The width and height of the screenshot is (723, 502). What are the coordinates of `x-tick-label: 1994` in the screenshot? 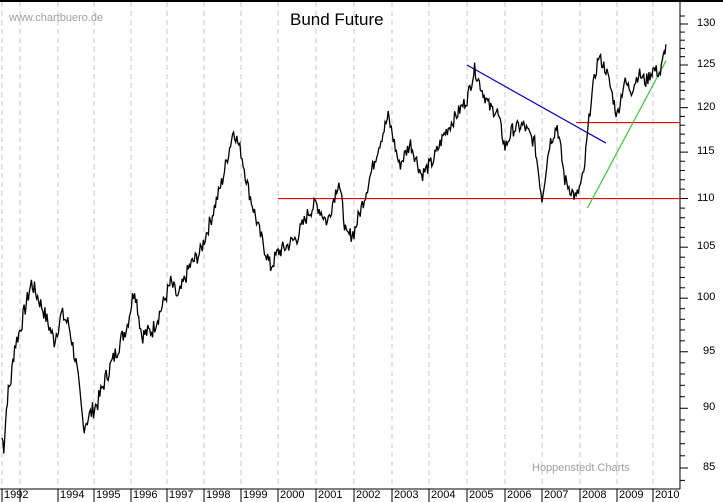 It's located at (72, 495).